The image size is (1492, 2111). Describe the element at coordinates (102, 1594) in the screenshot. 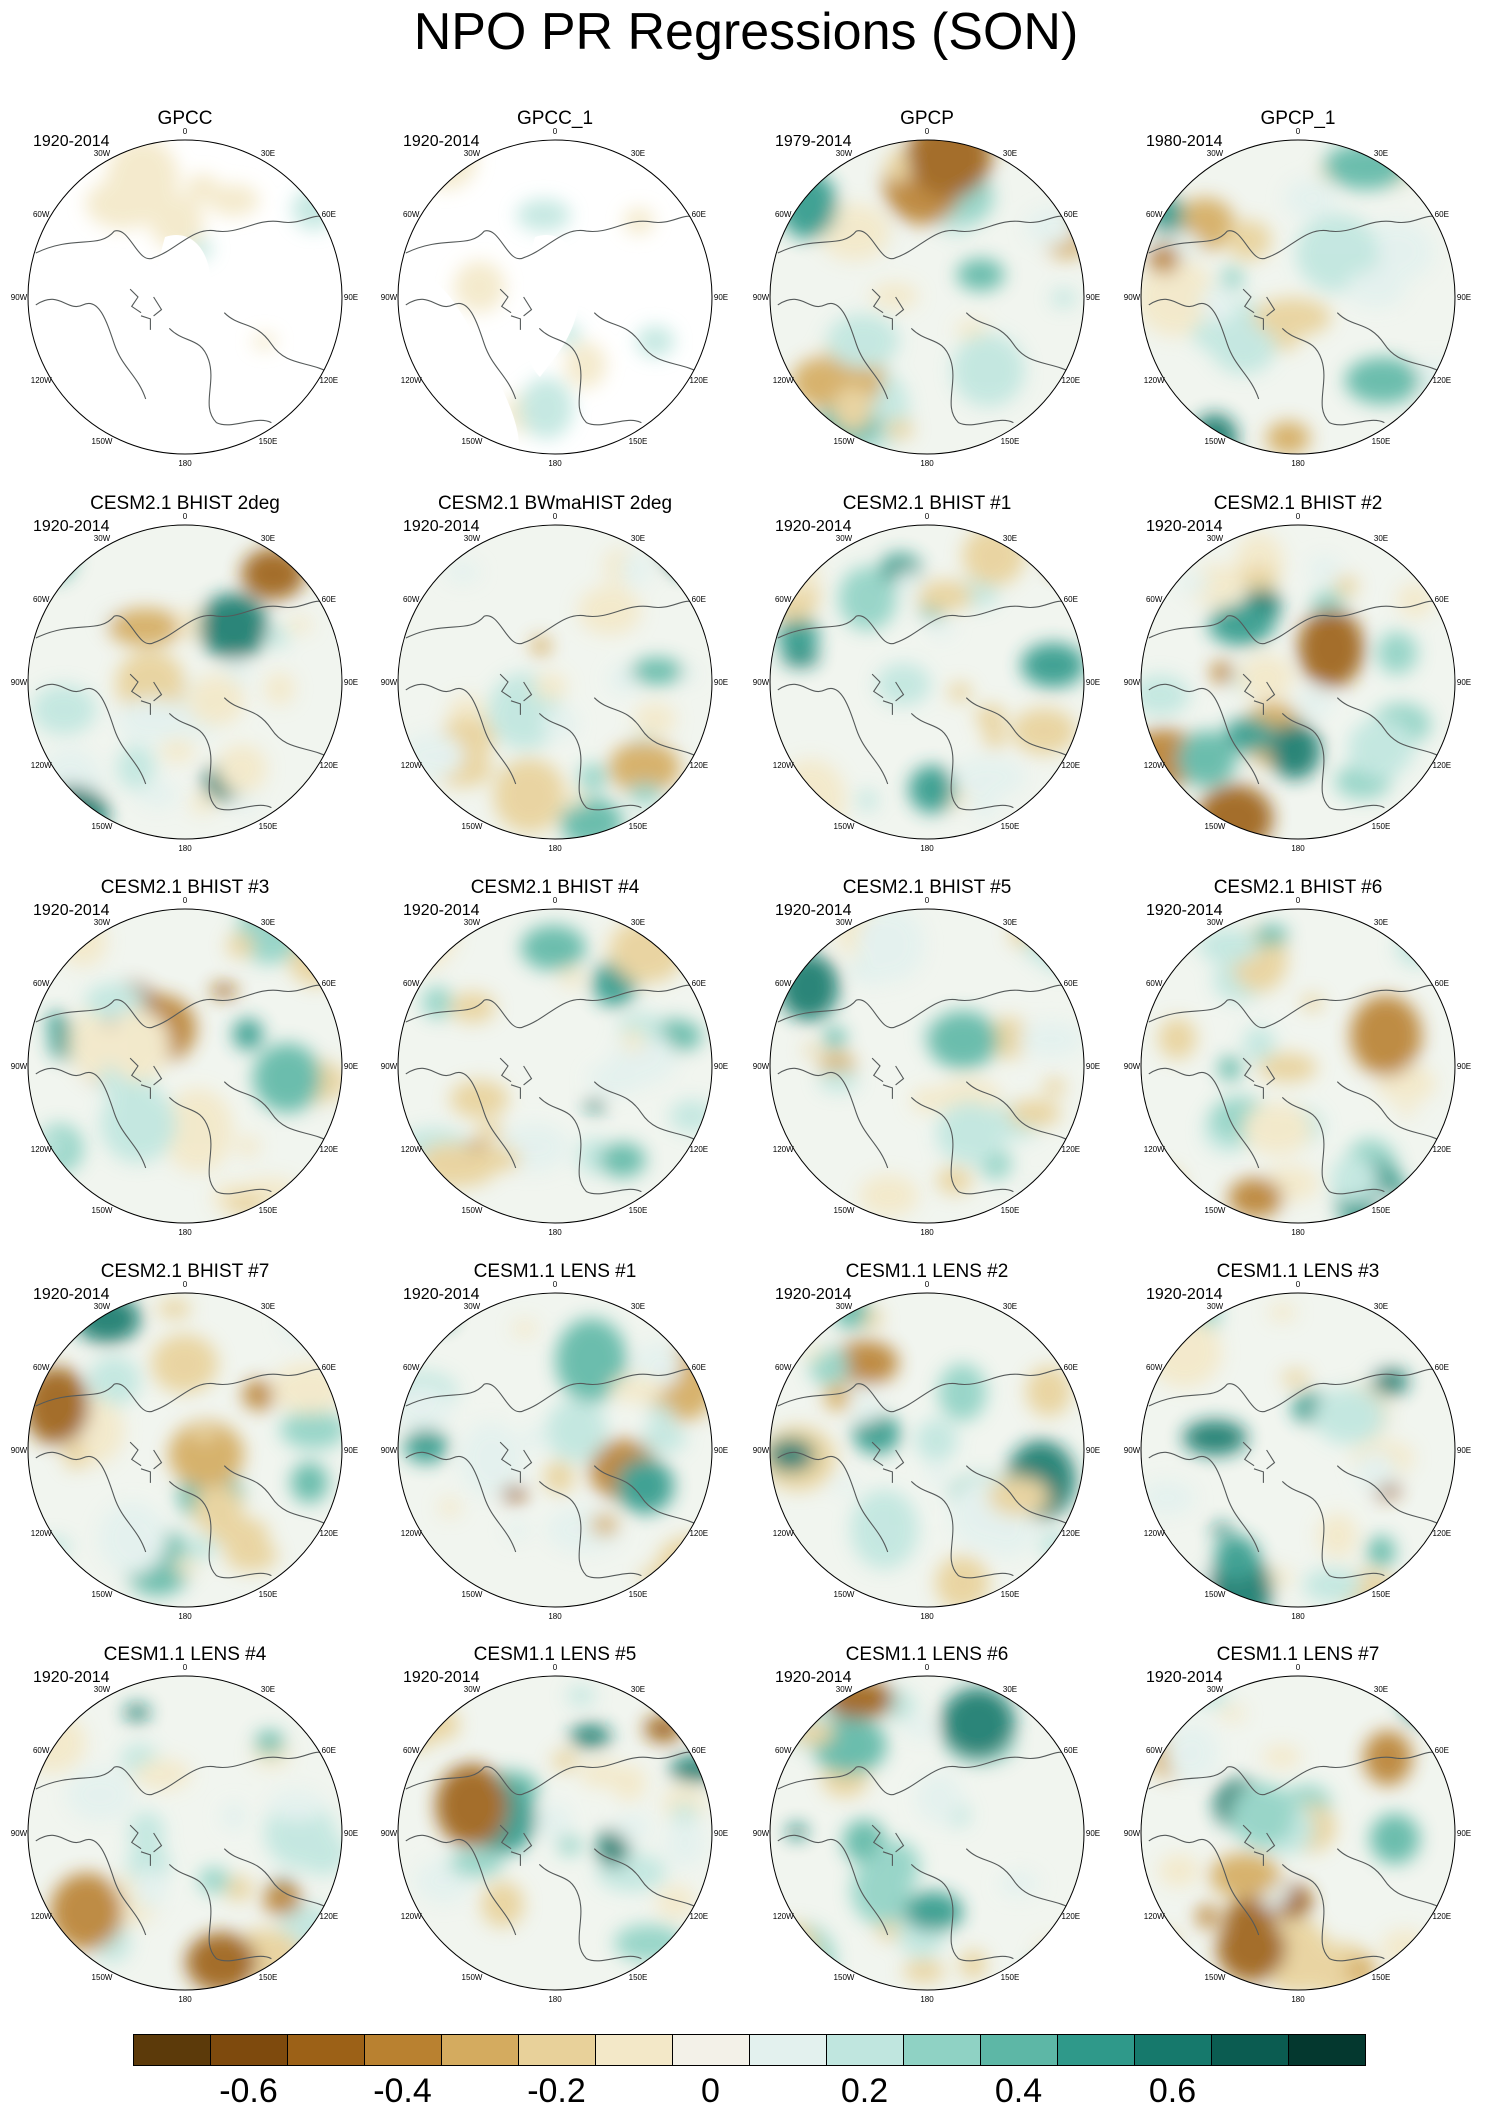

I see `longitude-label: 150W` at that location.